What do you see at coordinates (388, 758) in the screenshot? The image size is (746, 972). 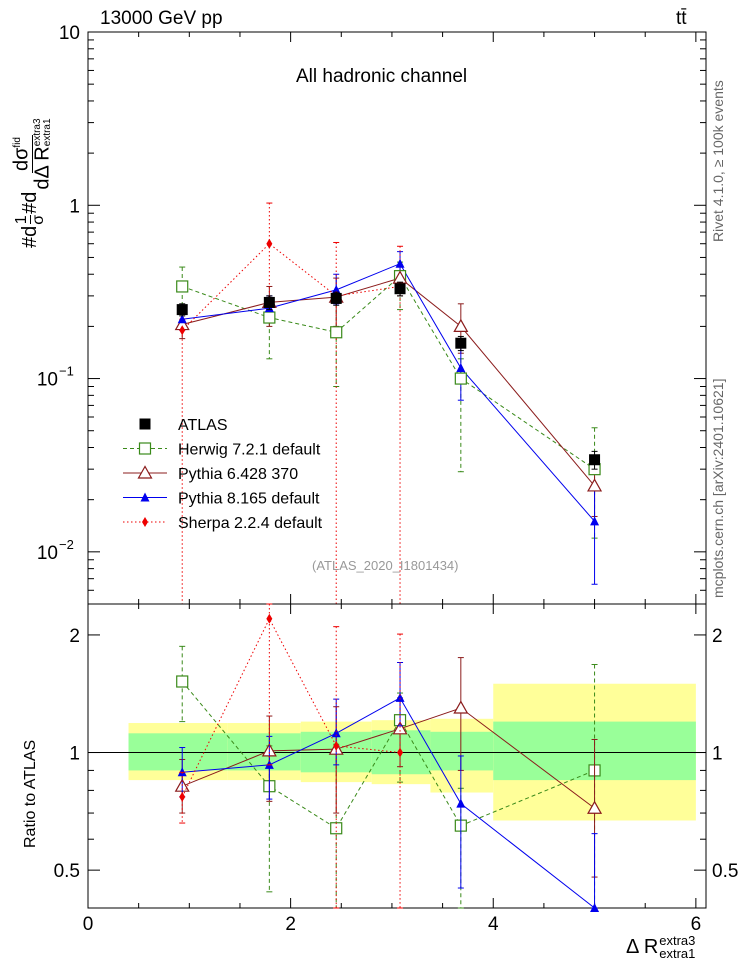 I see `pythia-6-428-370-ratio-line` at bounding box center [388, 758].